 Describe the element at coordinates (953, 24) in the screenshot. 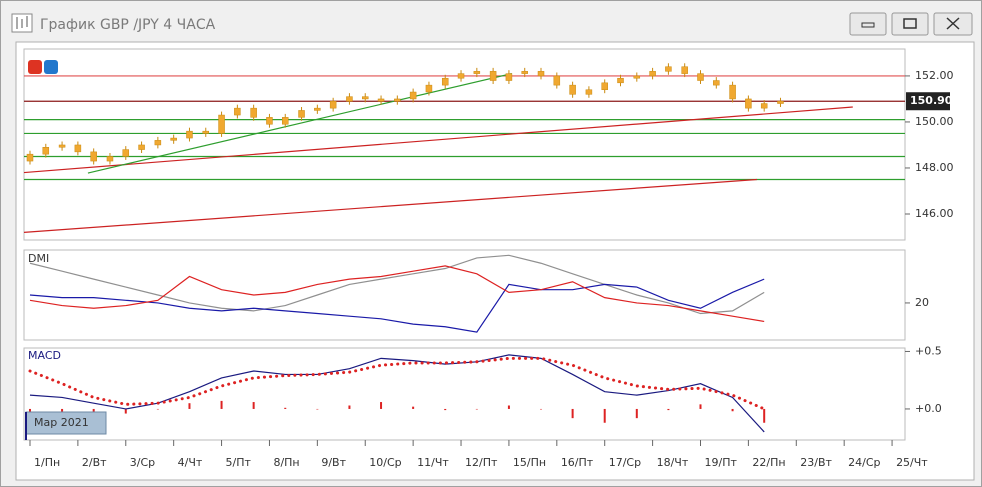

I see `close-button` at that location.